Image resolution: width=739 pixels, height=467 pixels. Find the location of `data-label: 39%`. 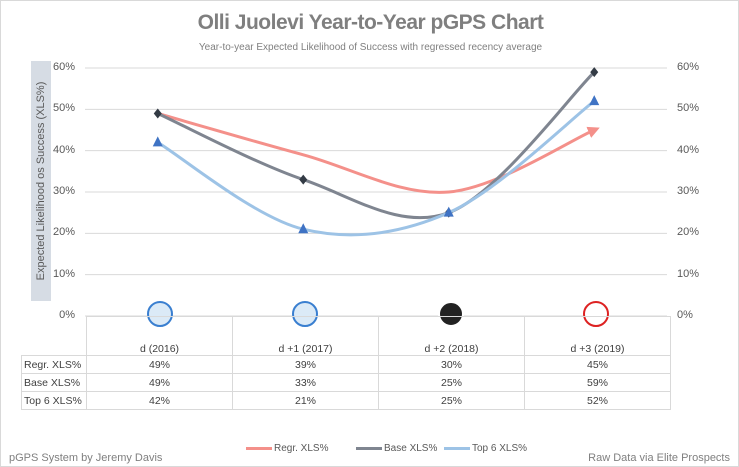

data-label: 39% is located at coordinates (305, 364).